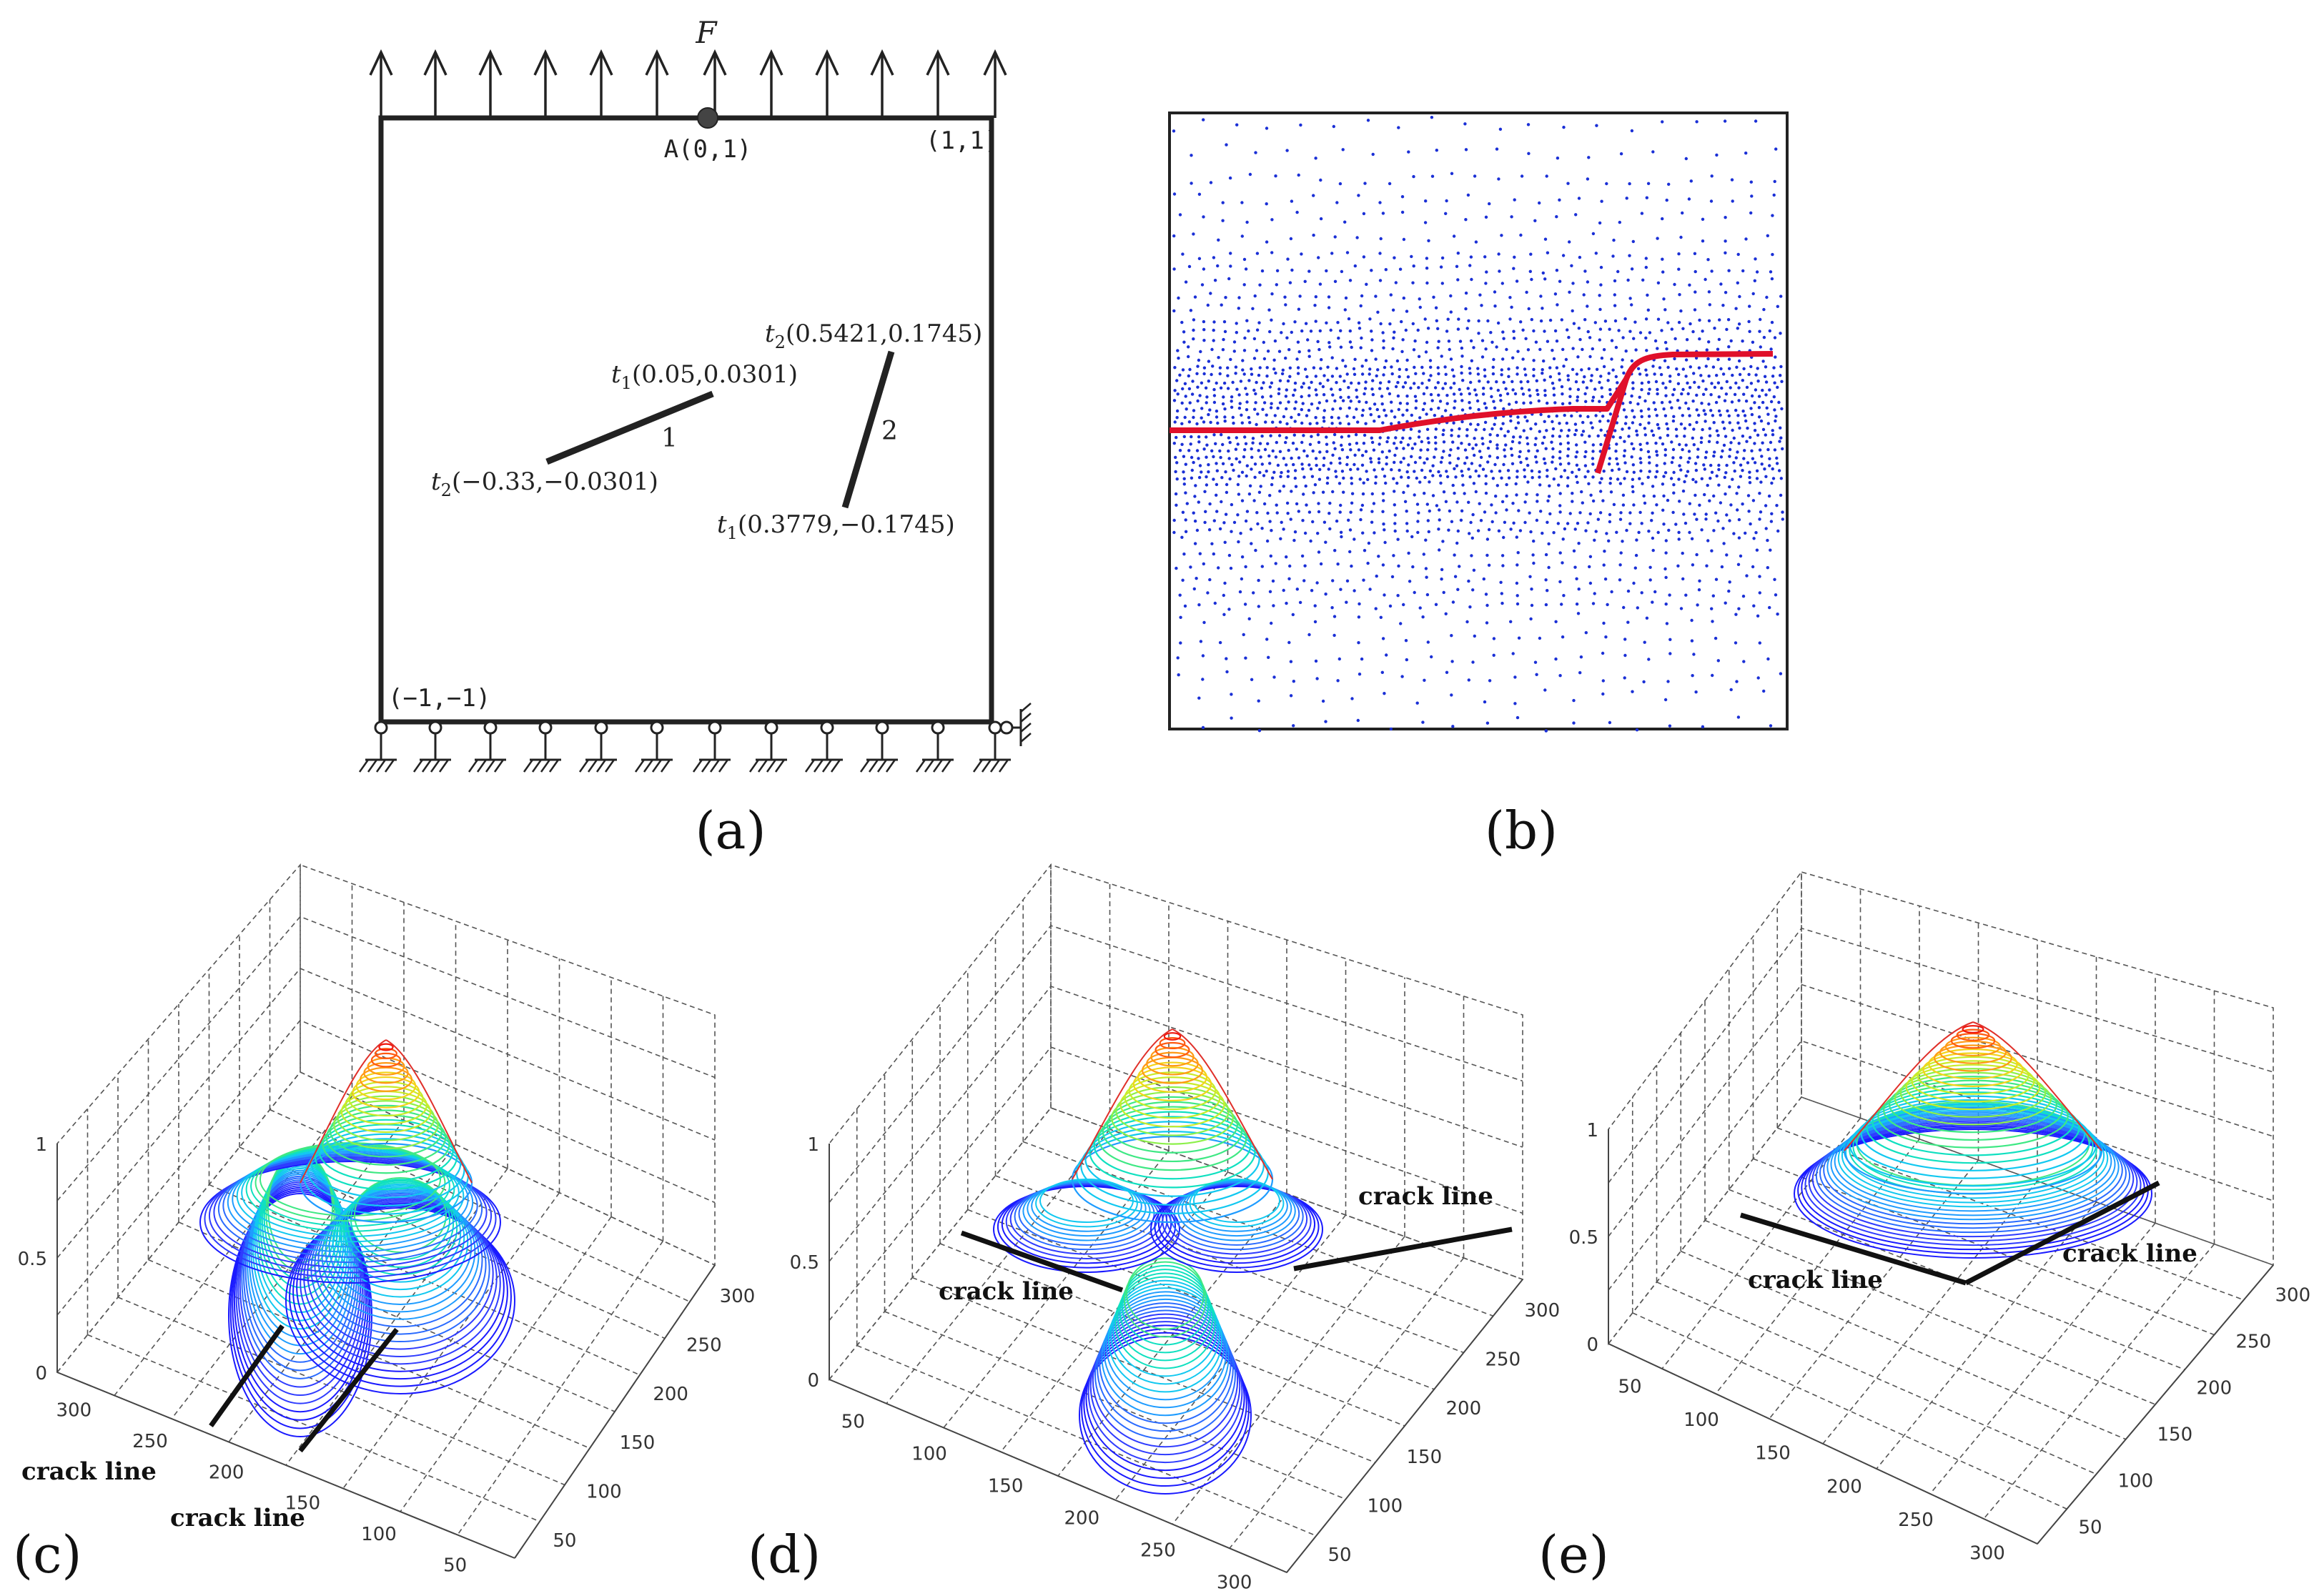 This screenshot has width=2314, height=1596. I want to click on x-tick-label: 200, so click(226, 1472).